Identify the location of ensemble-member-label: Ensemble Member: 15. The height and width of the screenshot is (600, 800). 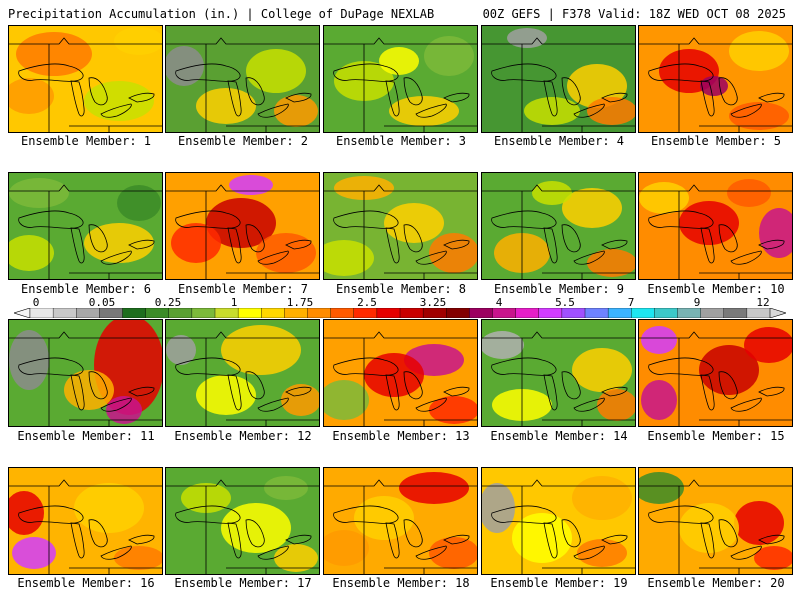
(716, 436).